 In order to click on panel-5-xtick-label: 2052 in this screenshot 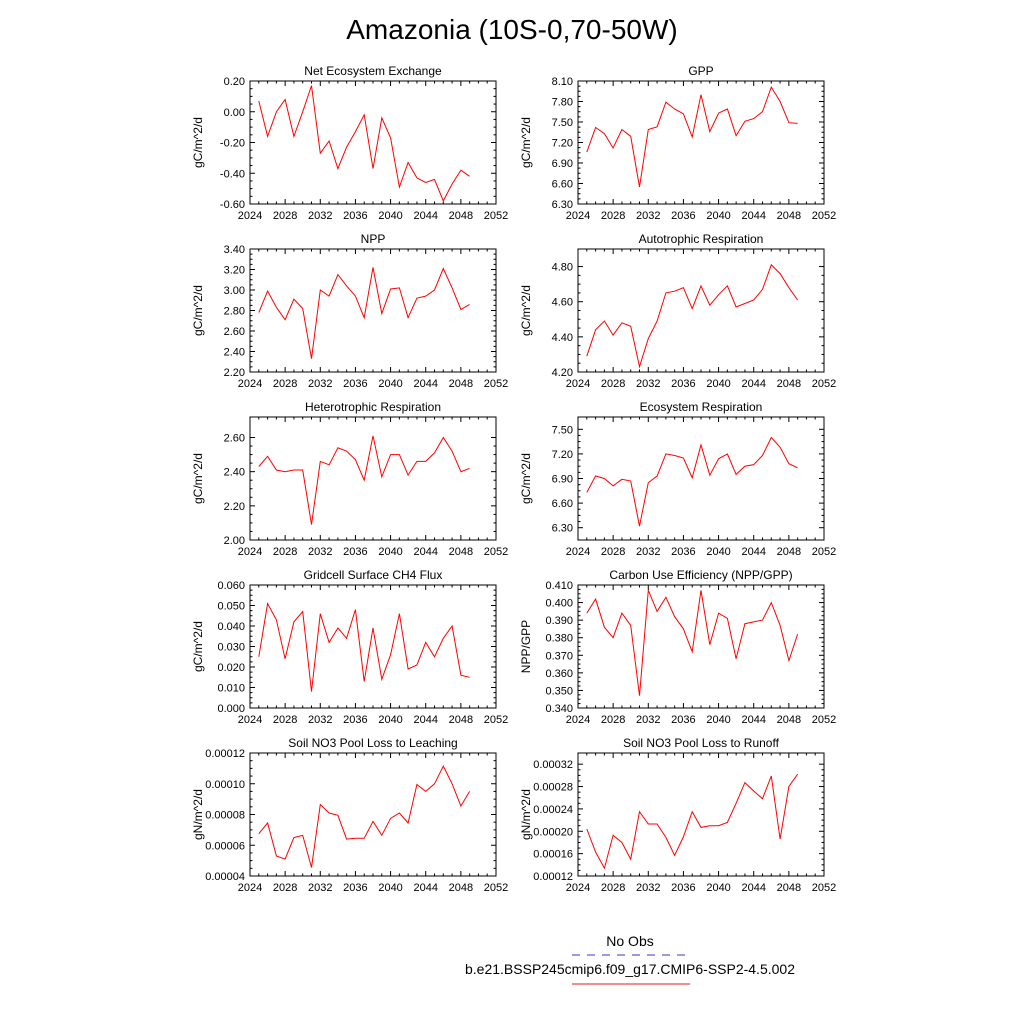, I will do `click(496, 552)`.